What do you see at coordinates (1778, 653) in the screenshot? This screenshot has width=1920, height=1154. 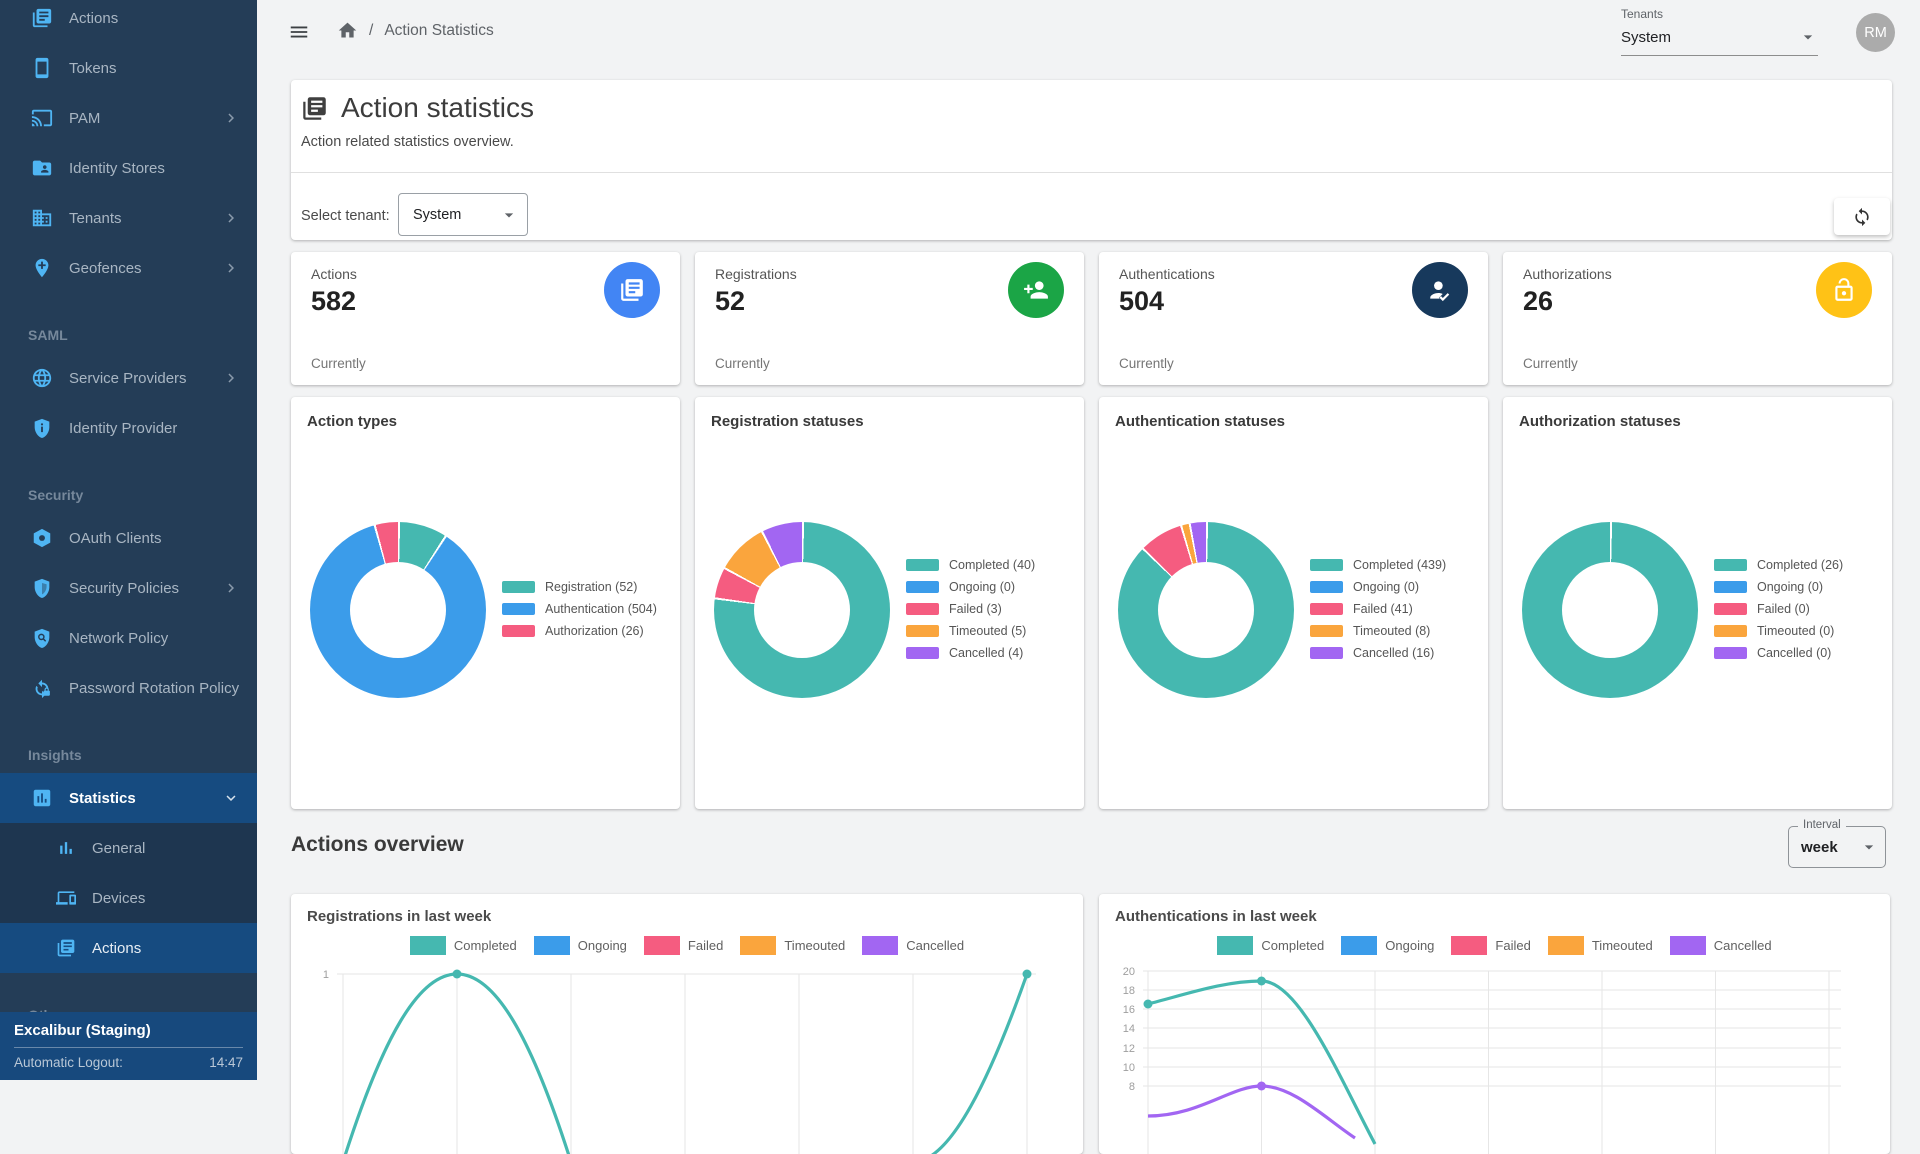 I see `legend-item: Cancelled (0)` at bounding box center [1778, 653].